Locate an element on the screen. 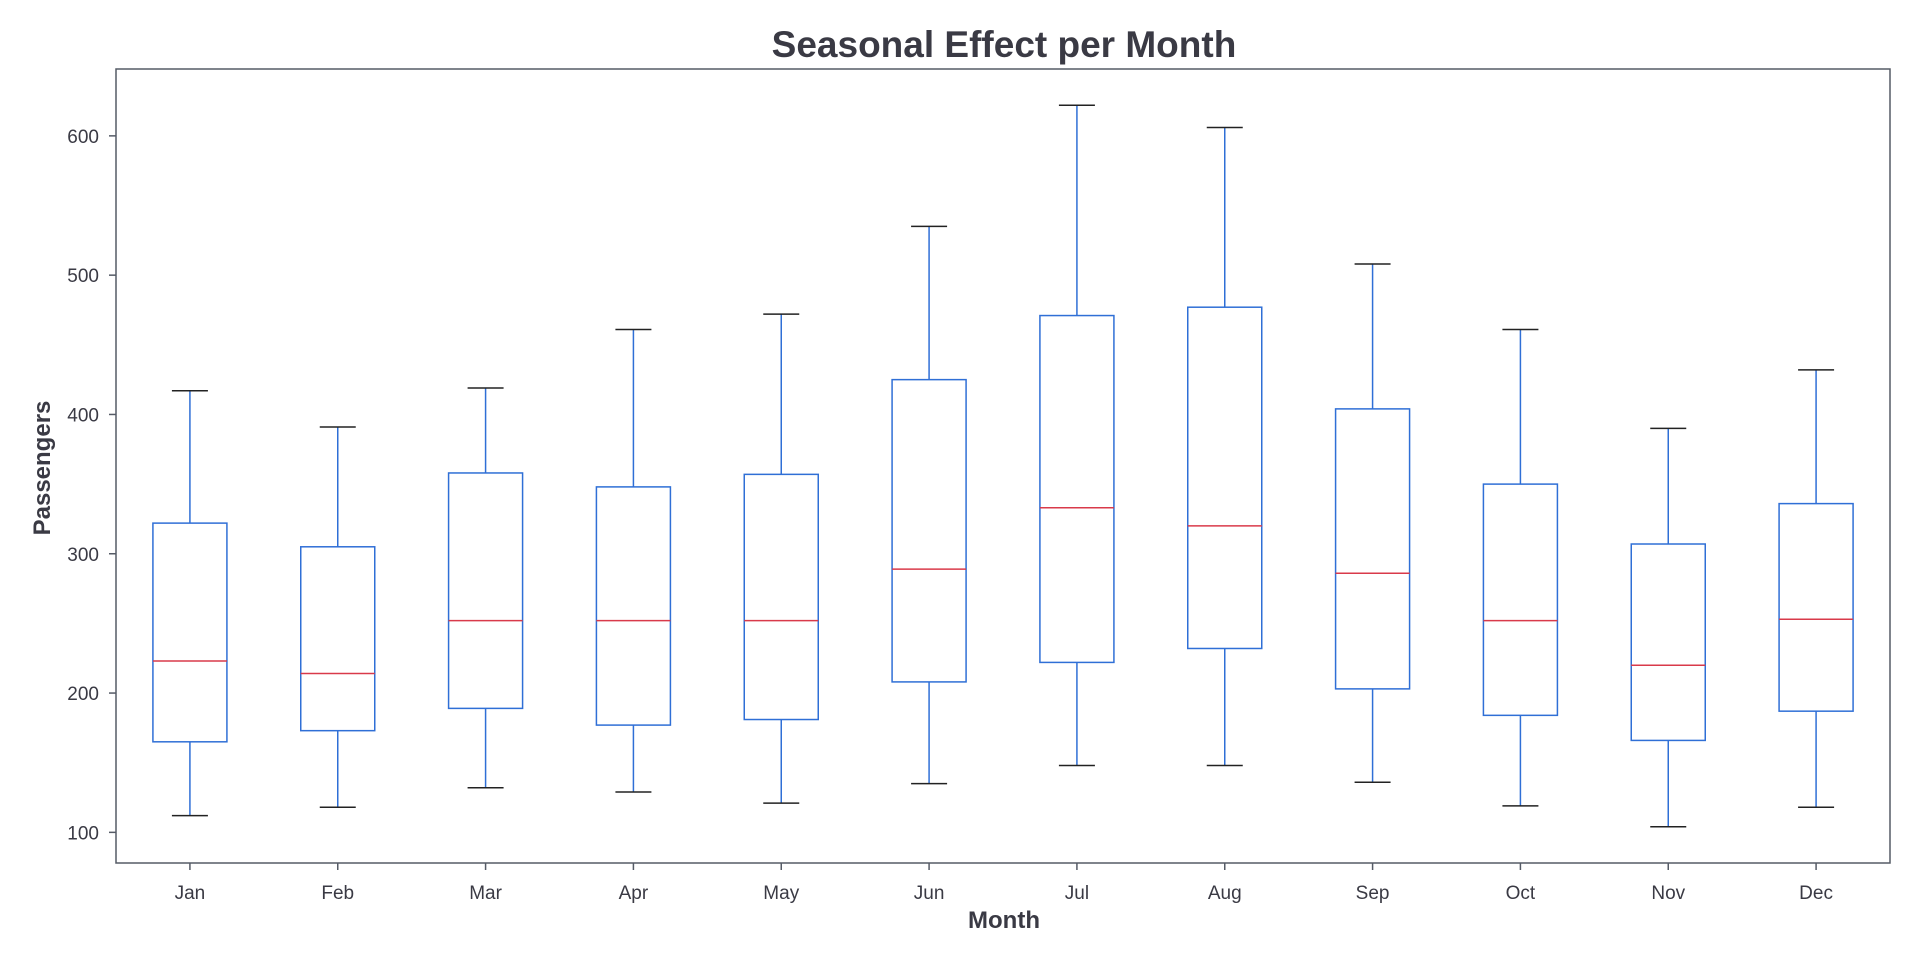 This screenshot has width=1920, height=960. x-tick-label: Dec is located at coordinates (1816, 893).